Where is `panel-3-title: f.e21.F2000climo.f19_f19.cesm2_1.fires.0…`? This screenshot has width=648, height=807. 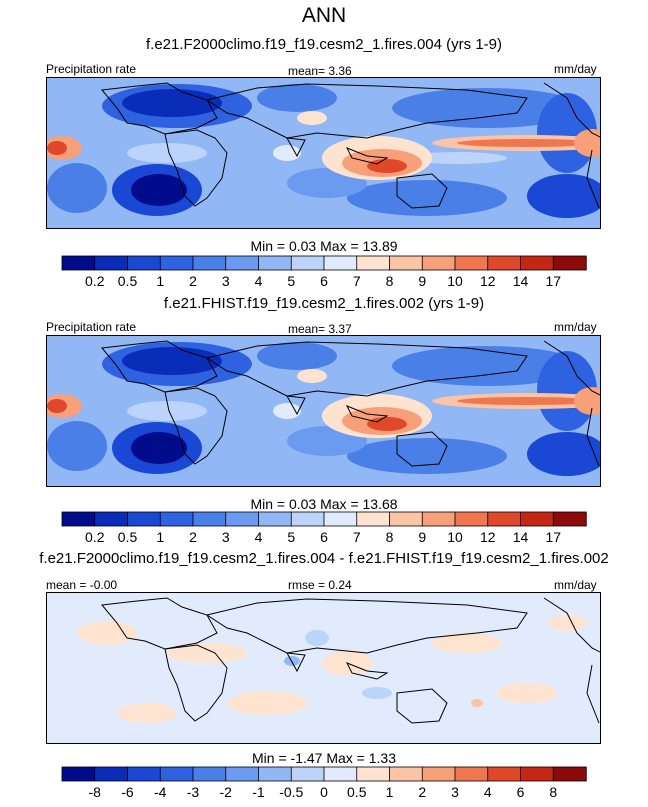
panel-3-title: f.e21.F2000climo.f19_f19.cesm2_1.fires.0… is located at coordinates (324, 558).